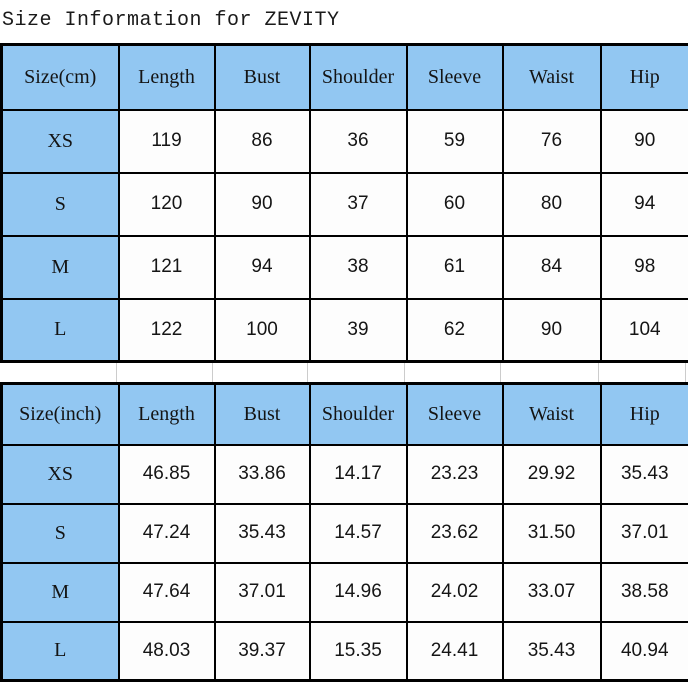  Describe the element at coordinates (60, 414) in the screenshot. I see `corner-header-cell: Size(inch)` at that location.